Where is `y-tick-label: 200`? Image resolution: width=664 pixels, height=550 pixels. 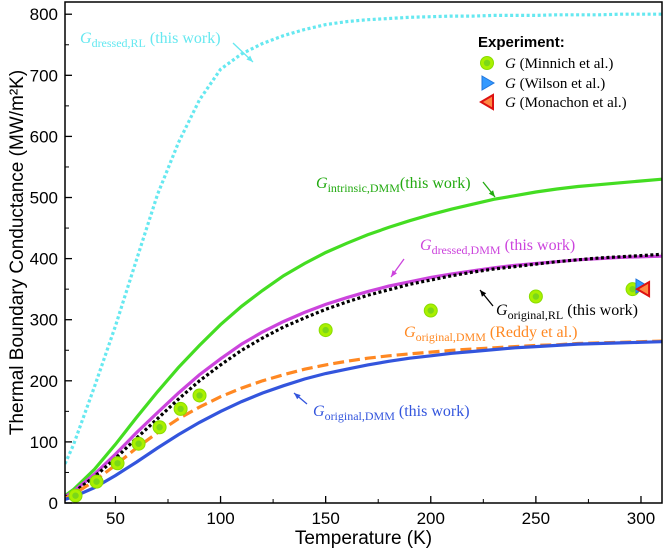
y-tick-label: 200 is located at coordinates (44, 381).